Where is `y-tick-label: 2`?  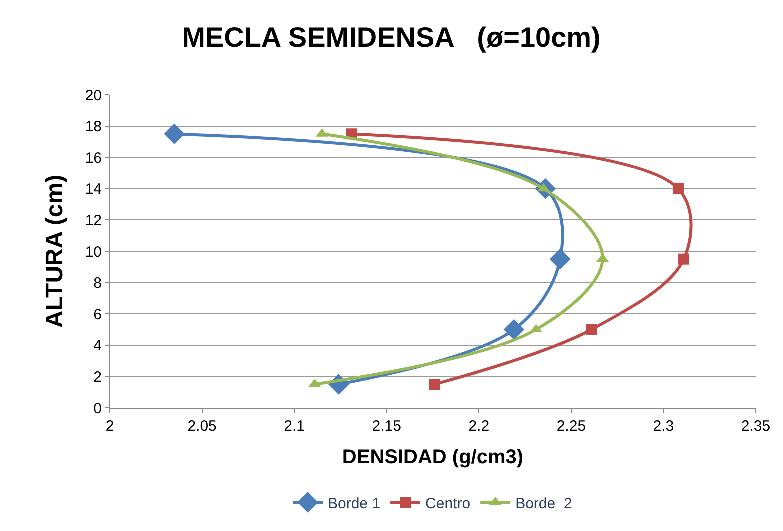
y-tick-label: 2 is located at coordinates (98, 377).